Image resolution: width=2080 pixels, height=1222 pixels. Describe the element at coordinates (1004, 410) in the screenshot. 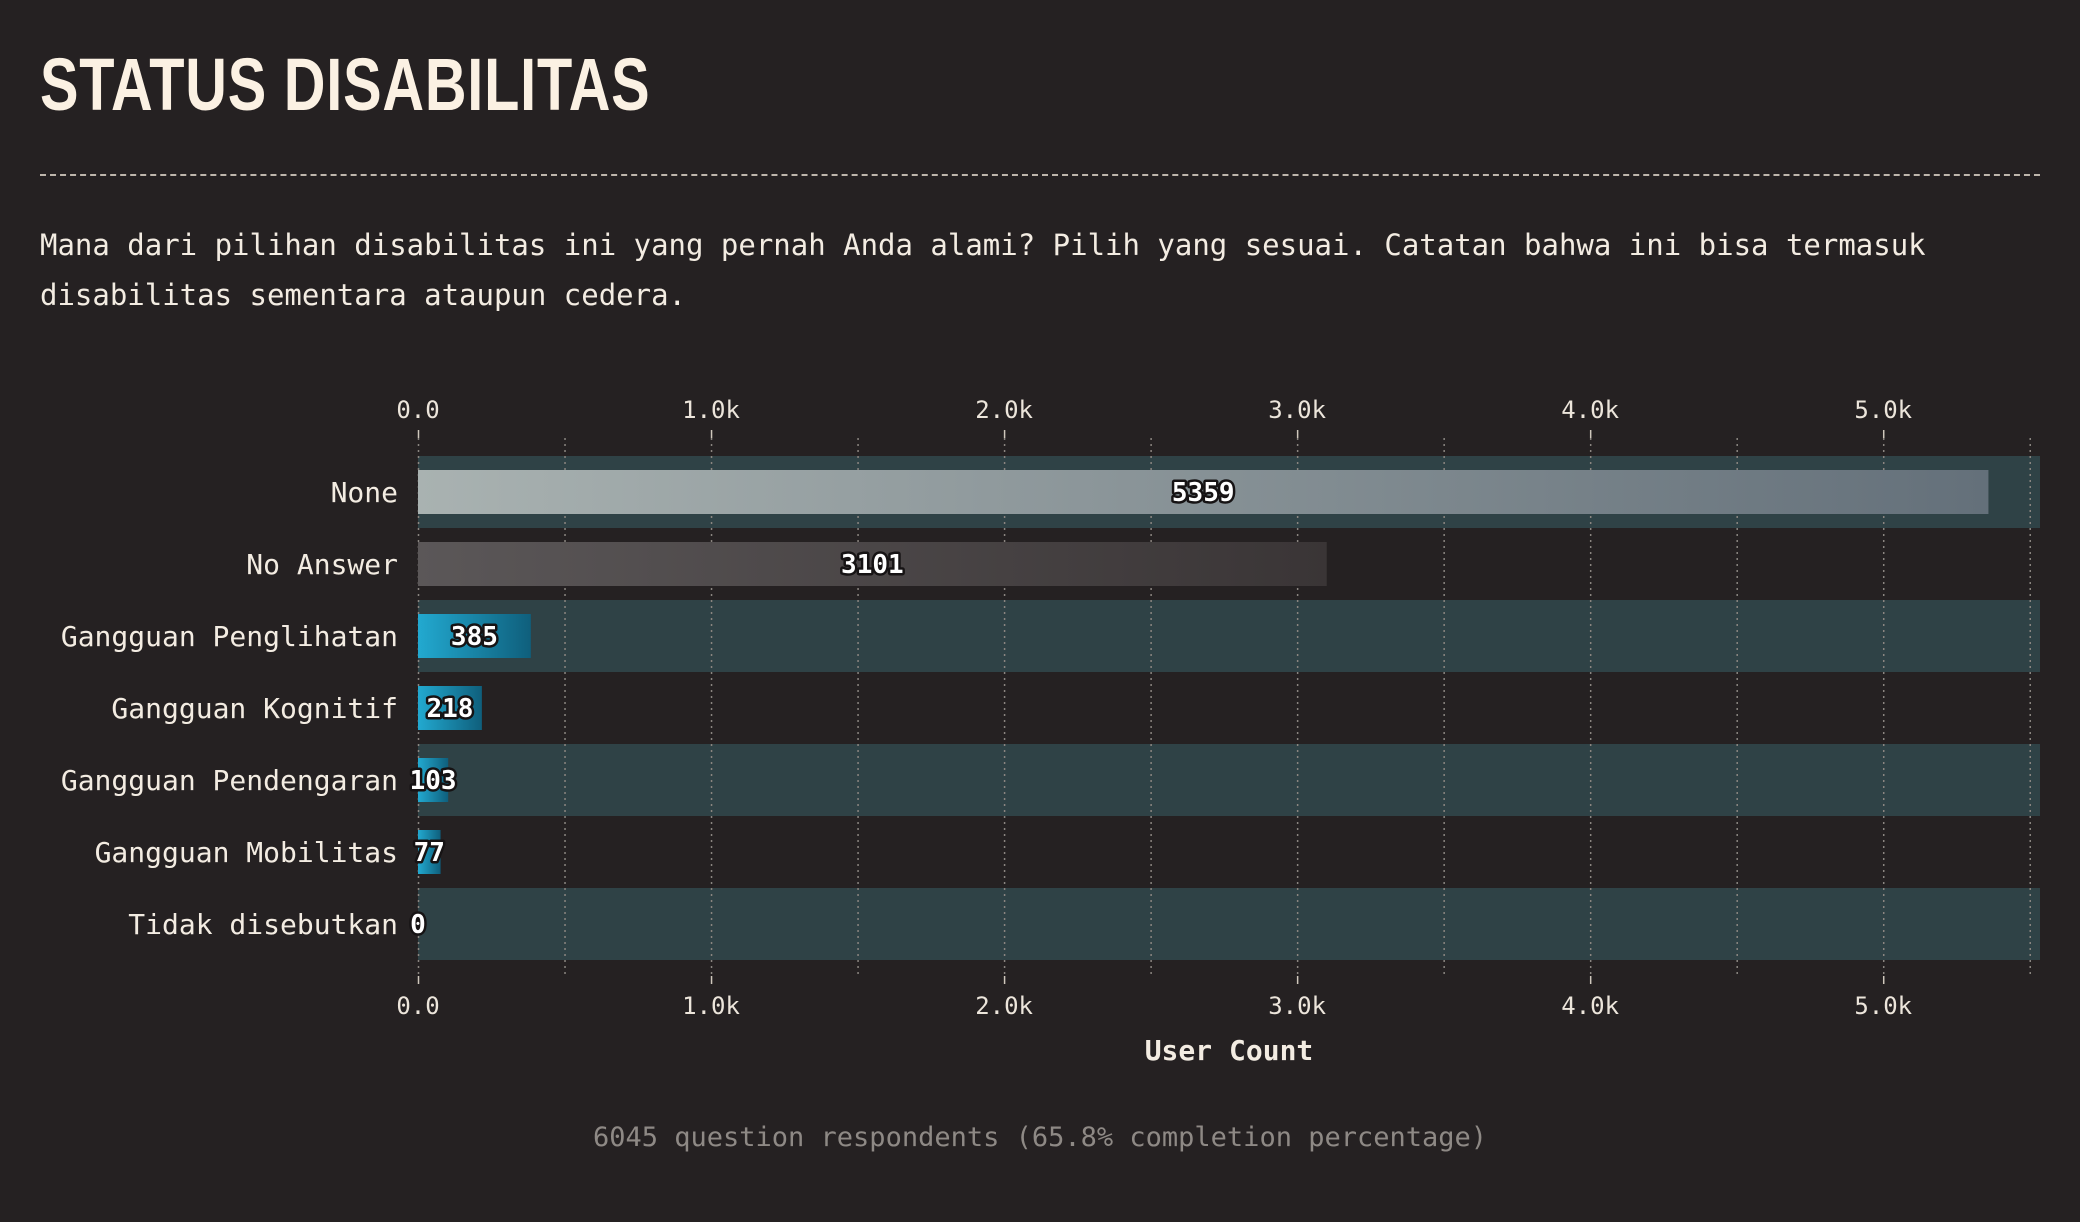

I see `x-tick-label-top: 2.0k` at that location.